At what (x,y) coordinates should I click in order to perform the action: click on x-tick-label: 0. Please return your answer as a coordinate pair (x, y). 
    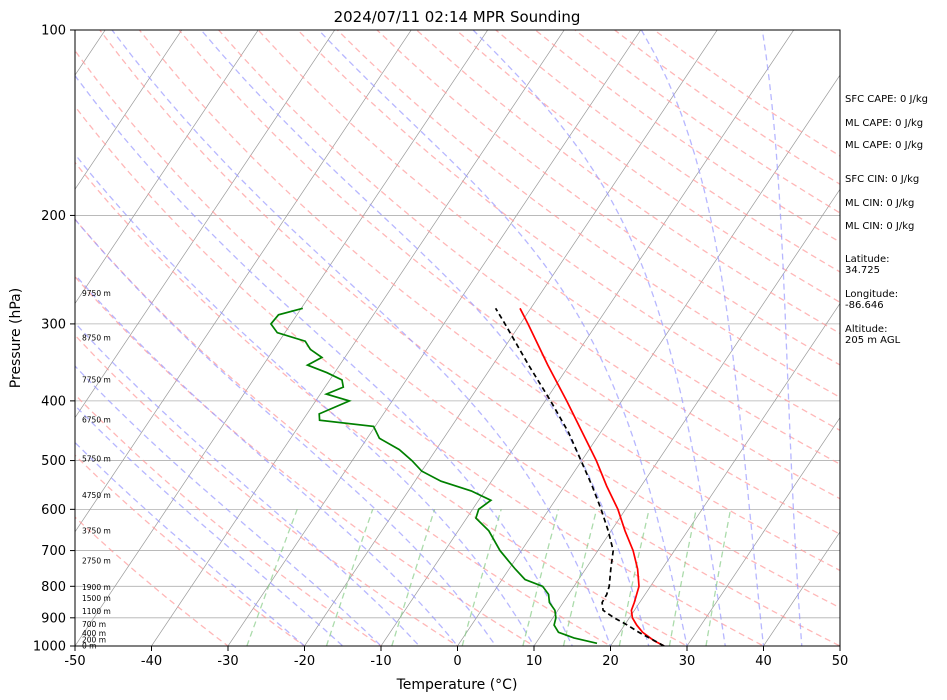
    Looking at the image, I should click on (457, 661).